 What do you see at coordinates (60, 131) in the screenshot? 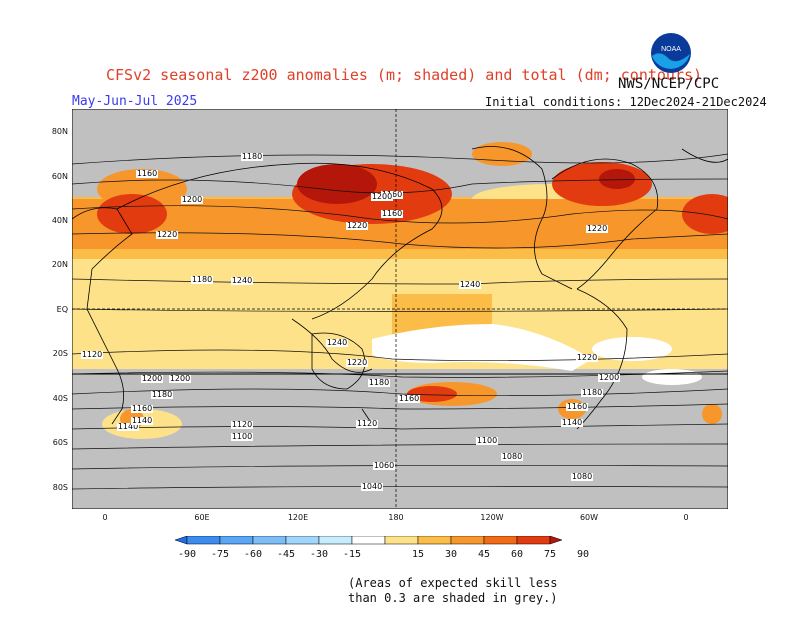
I see `lat-label: 80N` at bounding box center [60, 131].